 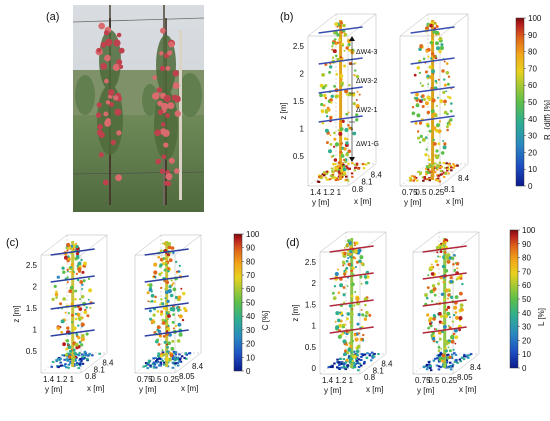 I want to click on tree-point-cloud, so click(x=167, y=304).